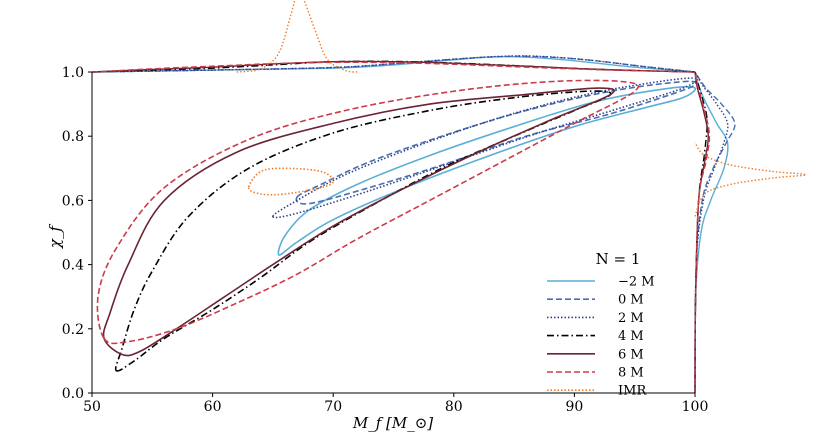 This screenshot has height=436, width=830. What do you see at coordinates (454, 407) in the screenshot?
I see `x-tick-label: 80` at bounding box center [454, 407].